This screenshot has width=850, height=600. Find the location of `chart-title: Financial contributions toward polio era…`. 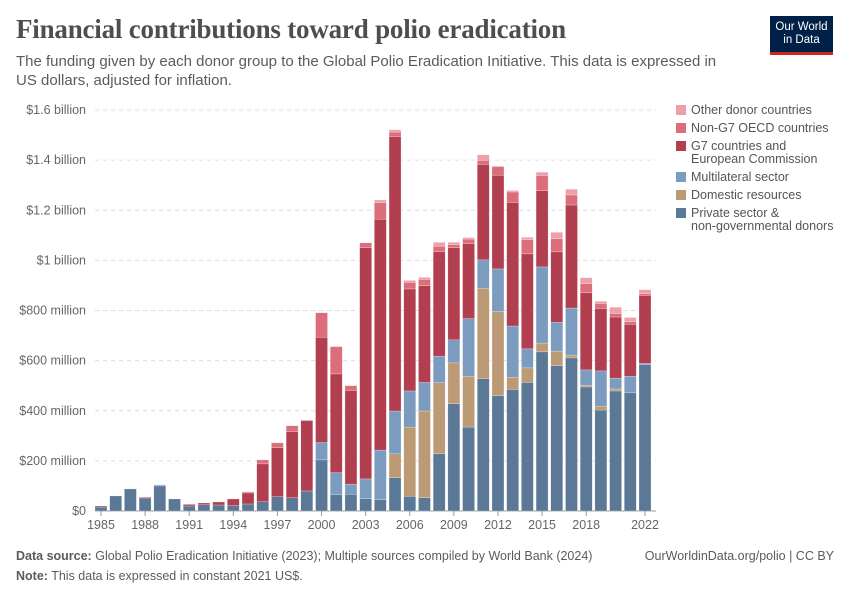

chart-title: Financial contributions toward polio era… is located at coordinates (291, 29).